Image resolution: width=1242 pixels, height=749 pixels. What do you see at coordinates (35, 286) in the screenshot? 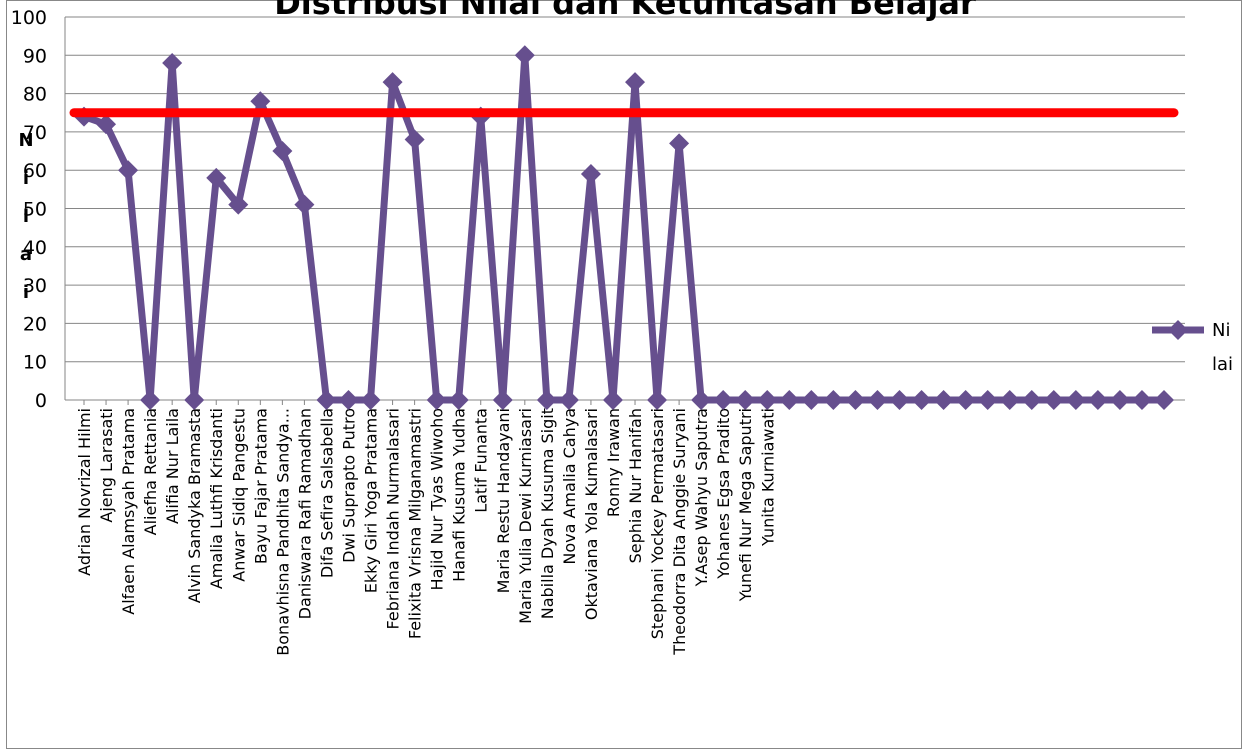
I see `y-tick-label-30: 30` at bounding box center [35, 286].